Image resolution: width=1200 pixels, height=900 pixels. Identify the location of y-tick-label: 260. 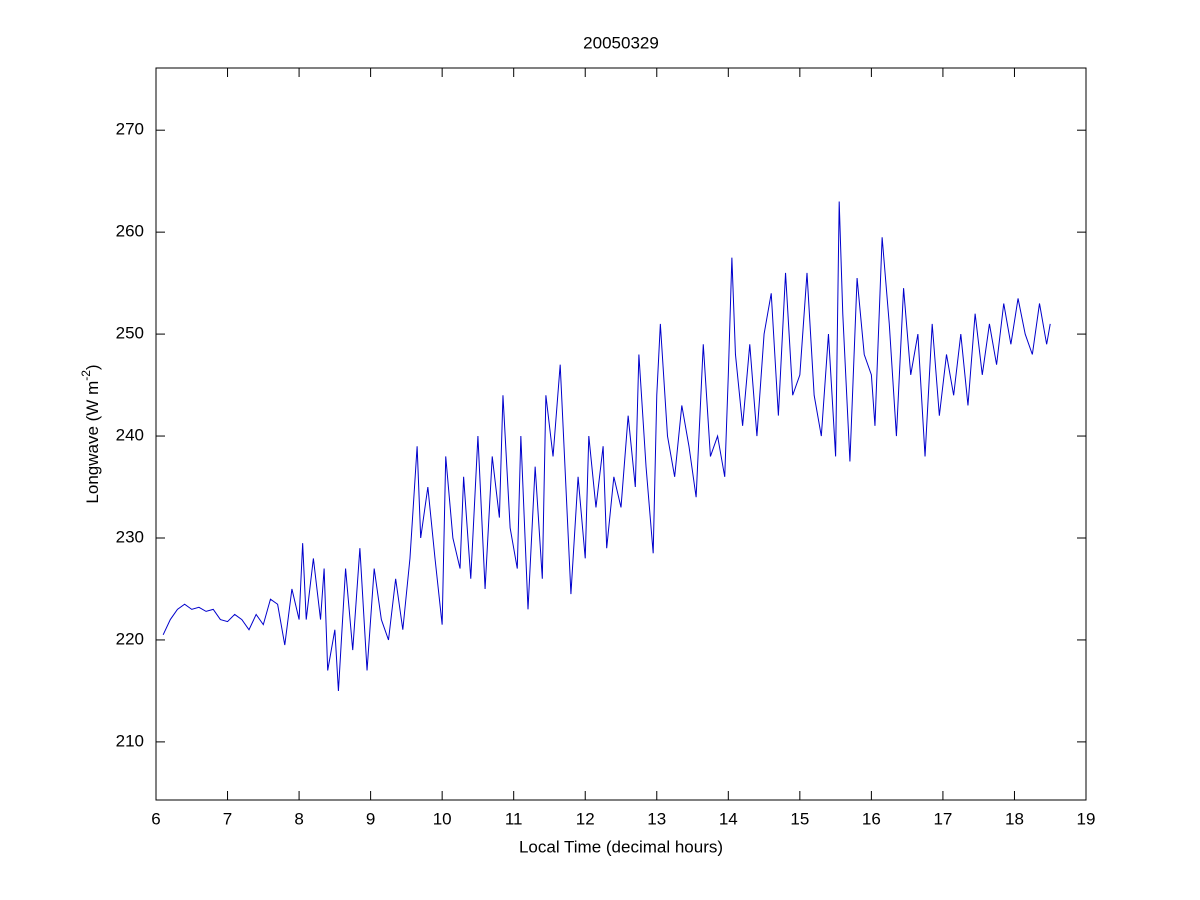
(130, 231).